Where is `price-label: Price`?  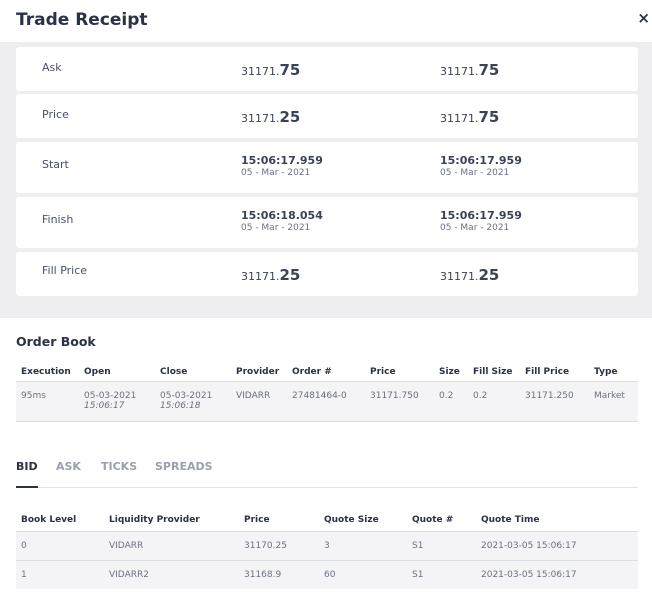
price-label: Price is located at coordinates (55, 114).